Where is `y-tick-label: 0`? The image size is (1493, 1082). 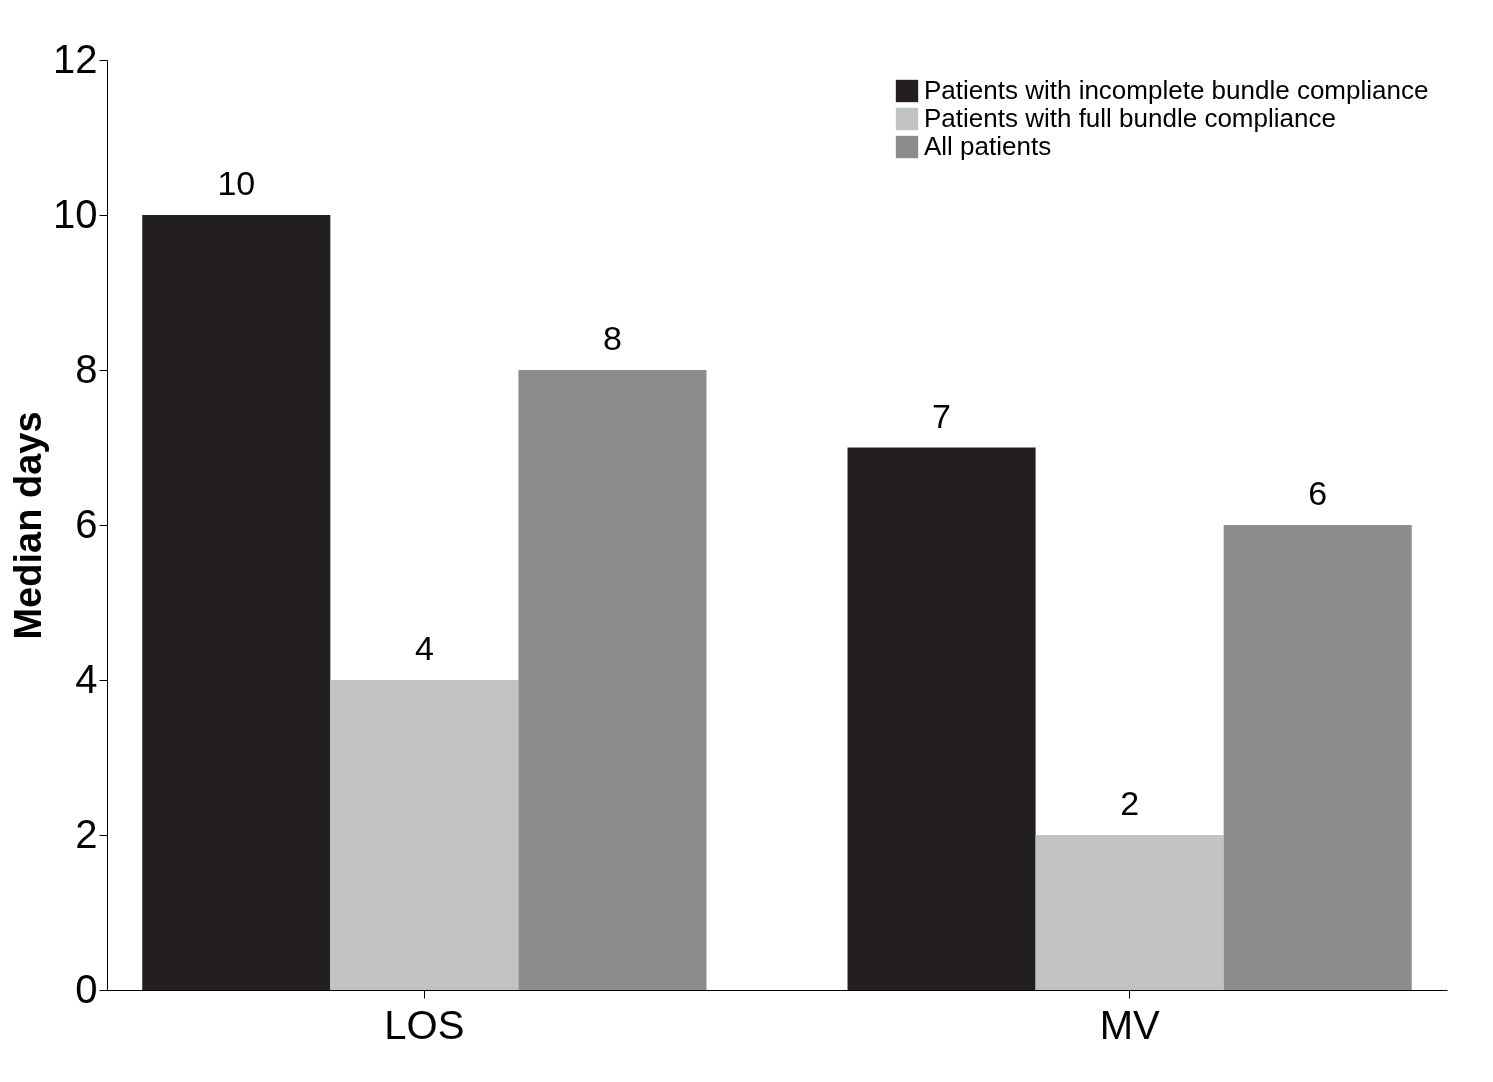 y-tick-label: 0 is located at coordinates (86, 988).